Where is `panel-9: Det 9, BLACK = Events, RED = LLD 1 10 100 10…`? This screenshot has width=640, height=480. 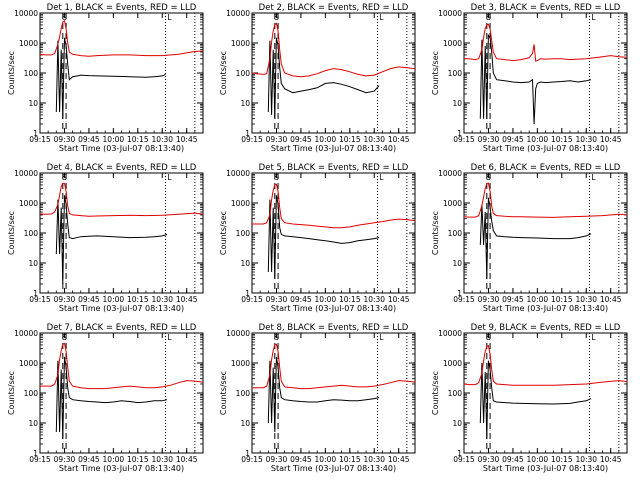
panel-9: Det 9, BLACK = Events, RED = LLD 1 10 100 10… is located at coordinates (529, 398).